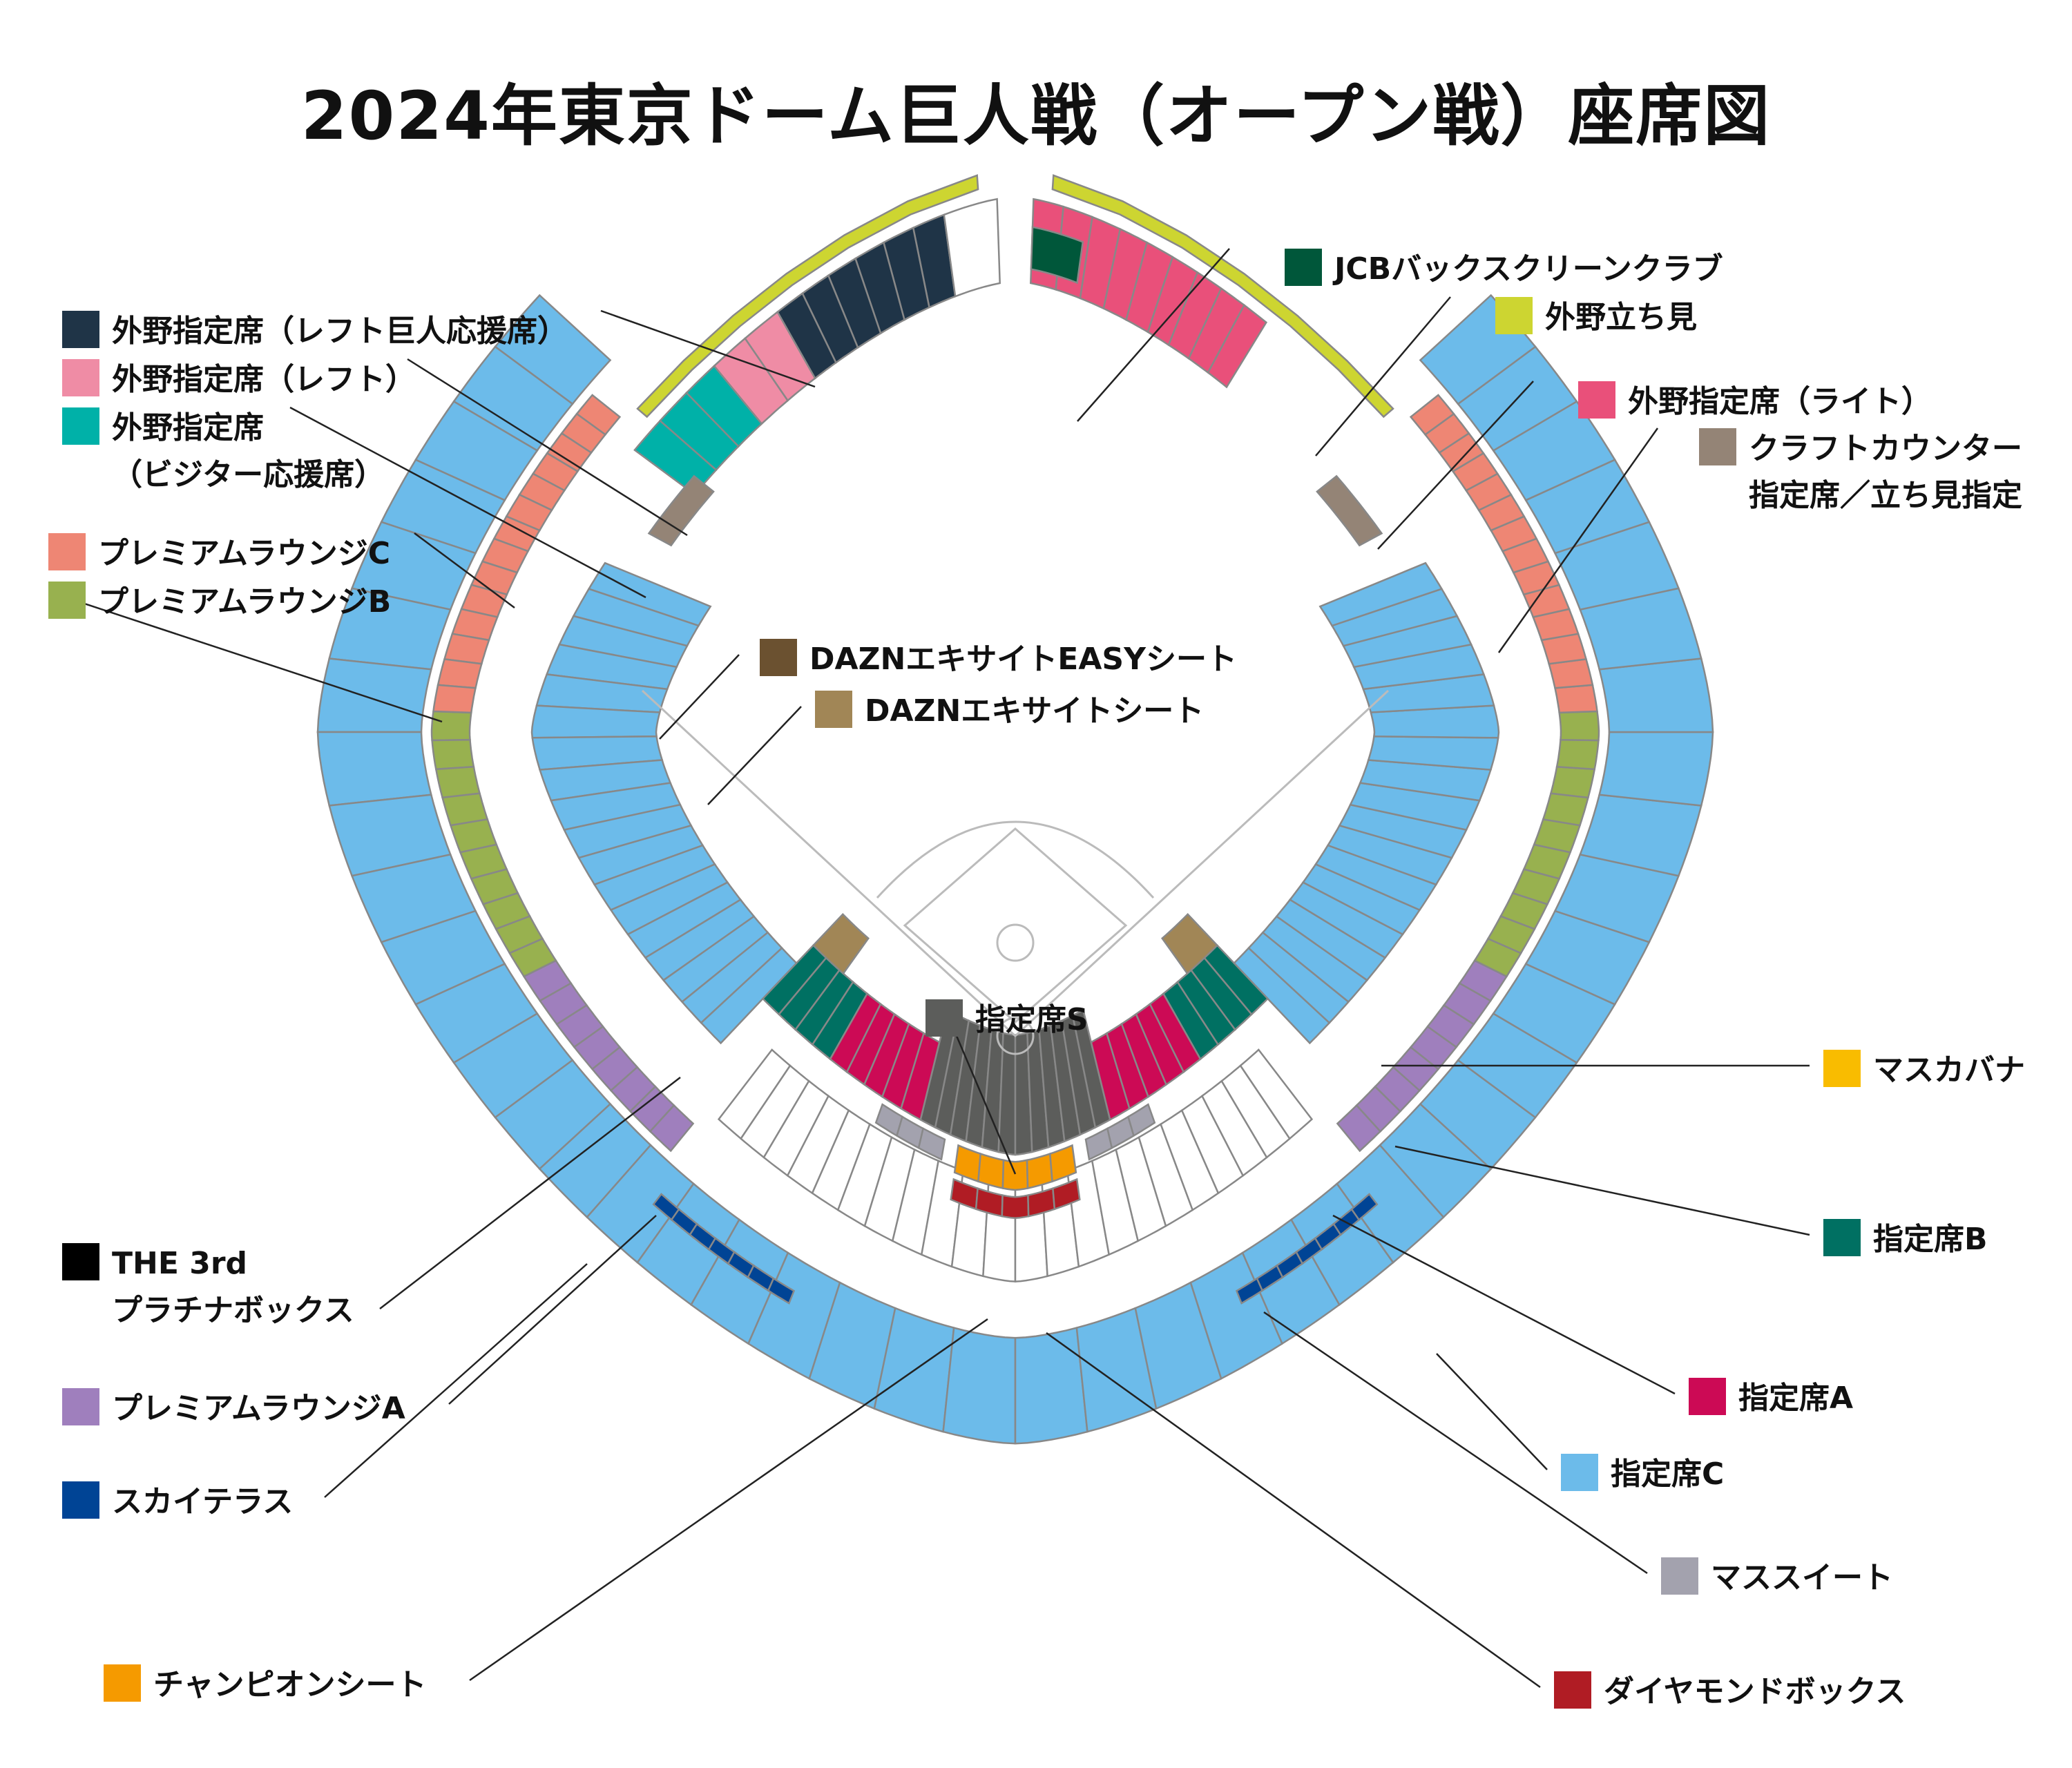 The image size is (2072, 1768). I want to click on legend-item-plc: プレミアムラウンジC, so click(219, 552).